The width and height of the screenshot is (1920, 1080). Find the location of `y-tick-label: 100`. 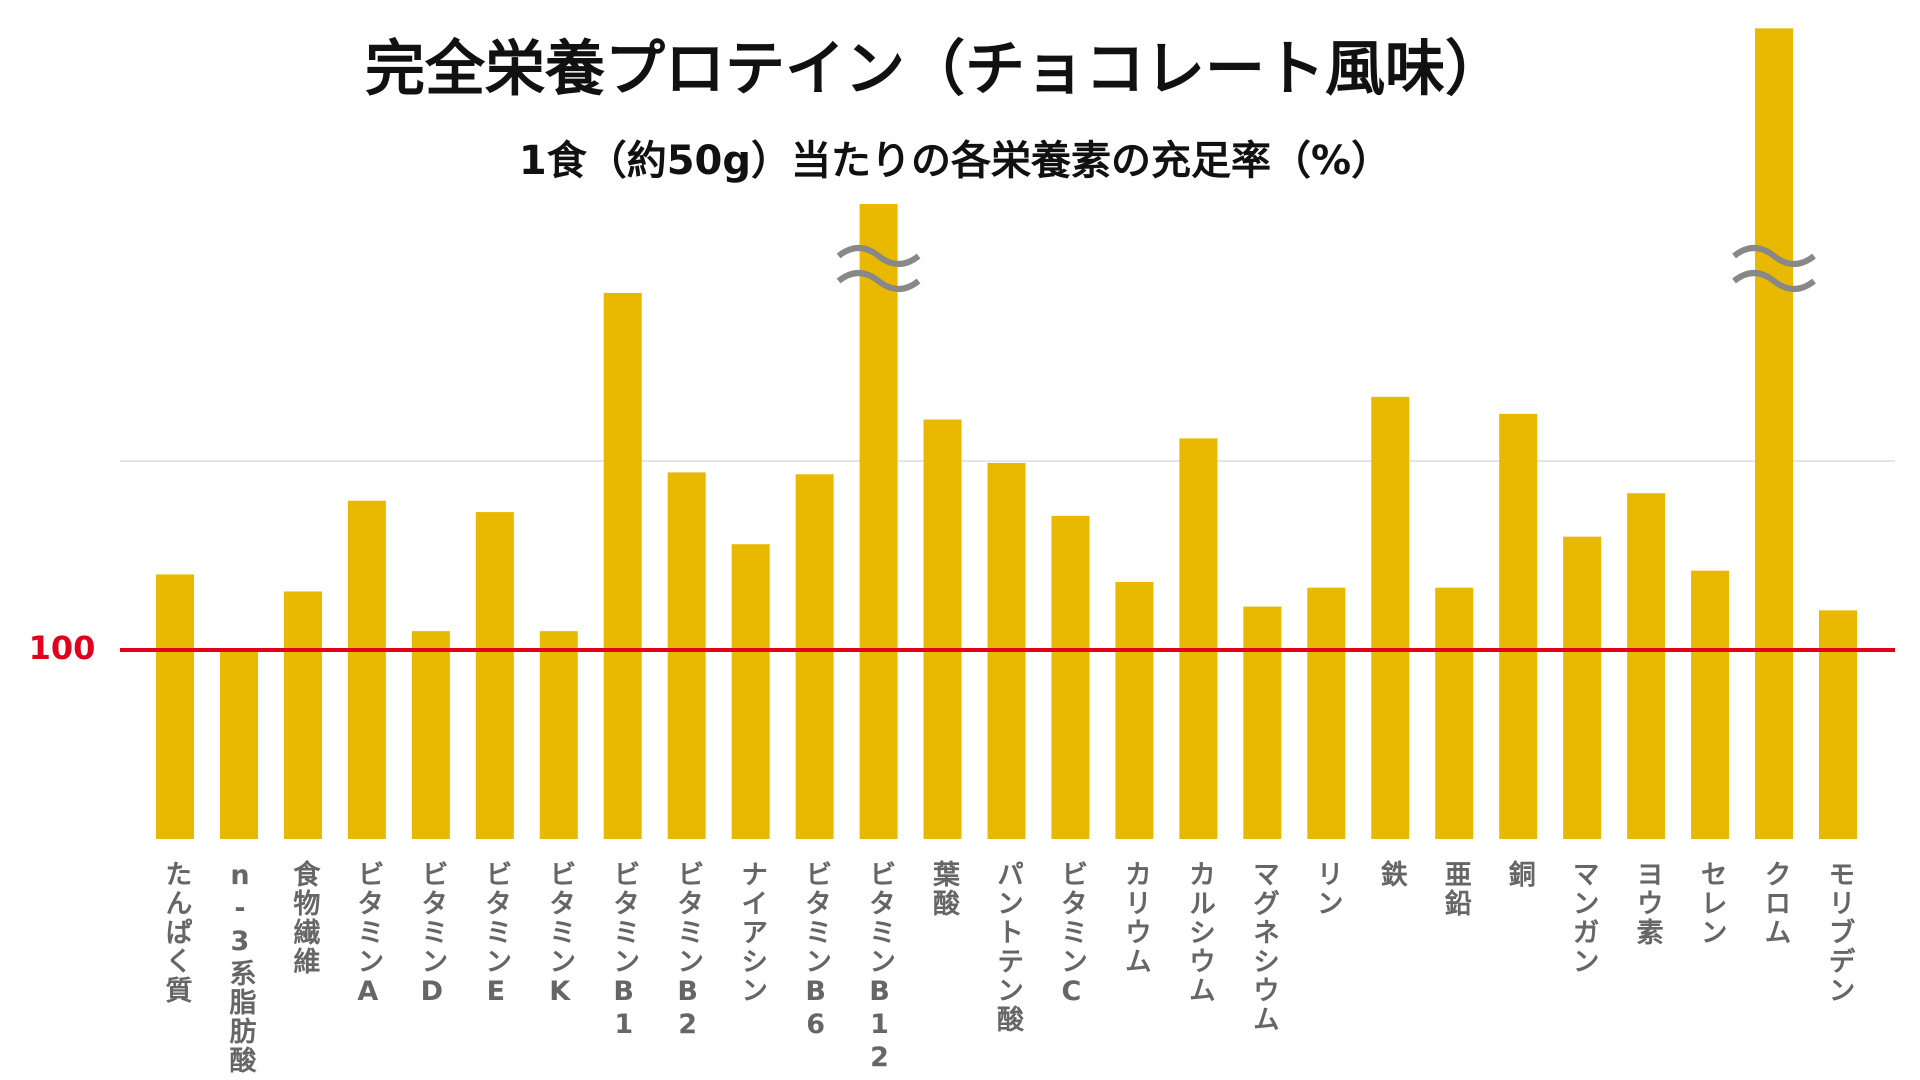

y-tick-label: 100 is located at coordinates (62, 648).